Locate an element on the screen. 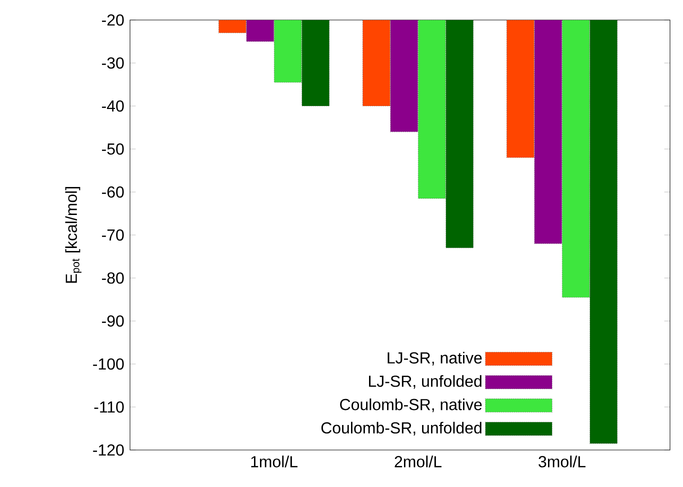 This screenshot has height=487, width=683. y-tick-label: -90 is located at coordinates (113, 321).